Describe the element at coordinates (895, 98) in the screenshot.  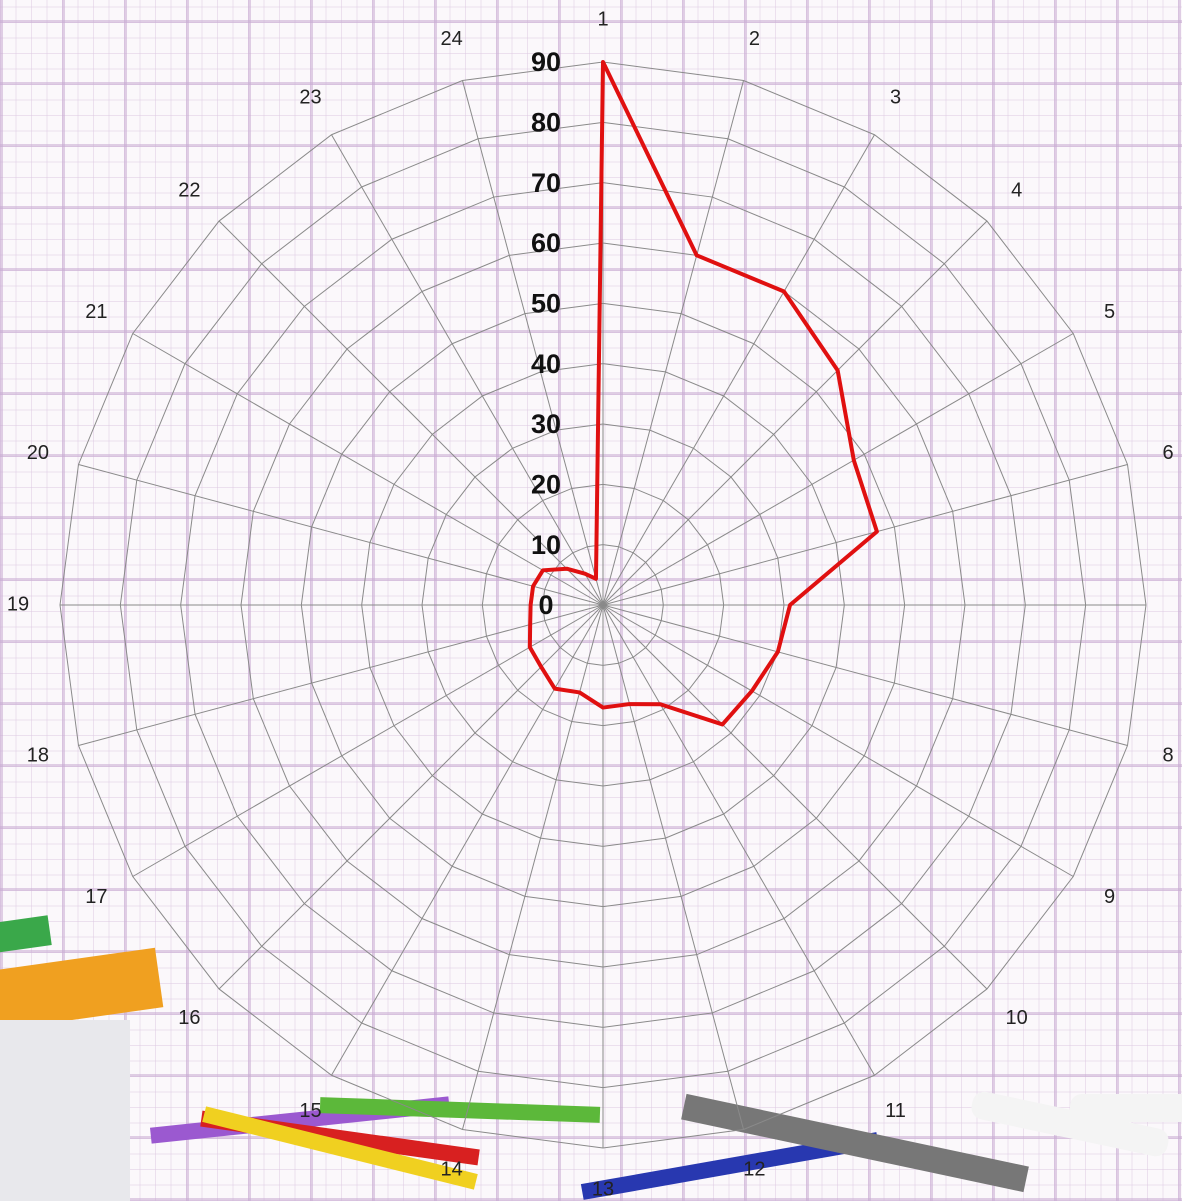
I see `category-label: 3` at that location.